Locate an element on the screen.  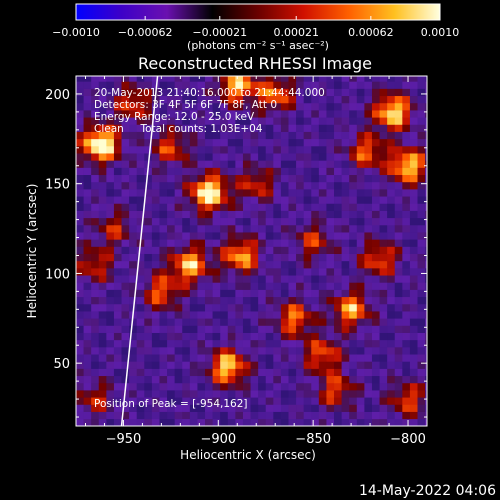
colorbar-frame is located at coordinates (258, 12).